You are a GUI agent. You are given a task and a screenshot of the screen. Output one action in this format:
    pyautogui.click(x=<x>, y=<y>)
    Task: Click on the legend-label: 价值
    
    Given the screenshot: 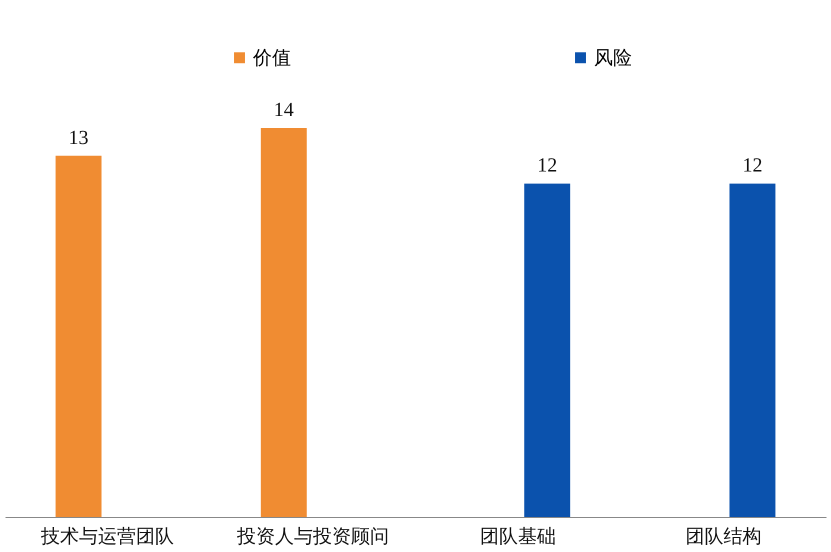 What is the action you would take?
    pyautogui.click(x=271, y=58)
    